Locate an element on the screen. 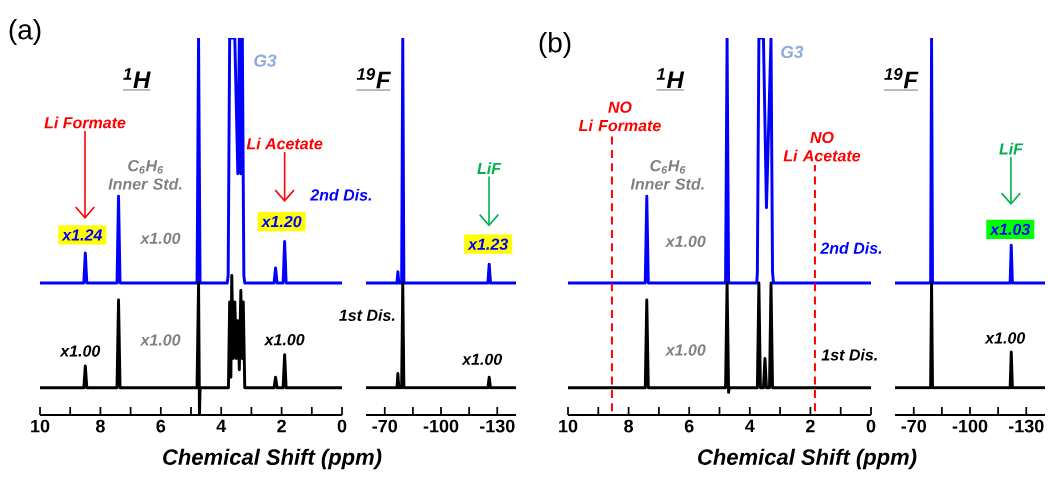  annotation: x1.24 is located at coordinates (82, 235).